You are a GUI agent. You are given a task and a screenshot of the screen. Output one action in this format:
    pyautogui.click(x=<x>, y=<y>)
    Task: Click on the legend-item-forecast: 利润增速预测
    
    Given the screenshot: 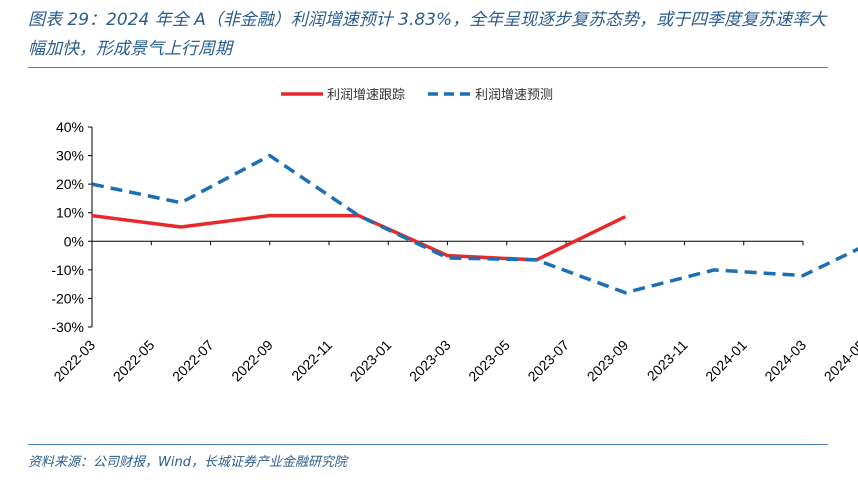 What is the action you would take?
    pyautogui.click(x=490, y=94)
    